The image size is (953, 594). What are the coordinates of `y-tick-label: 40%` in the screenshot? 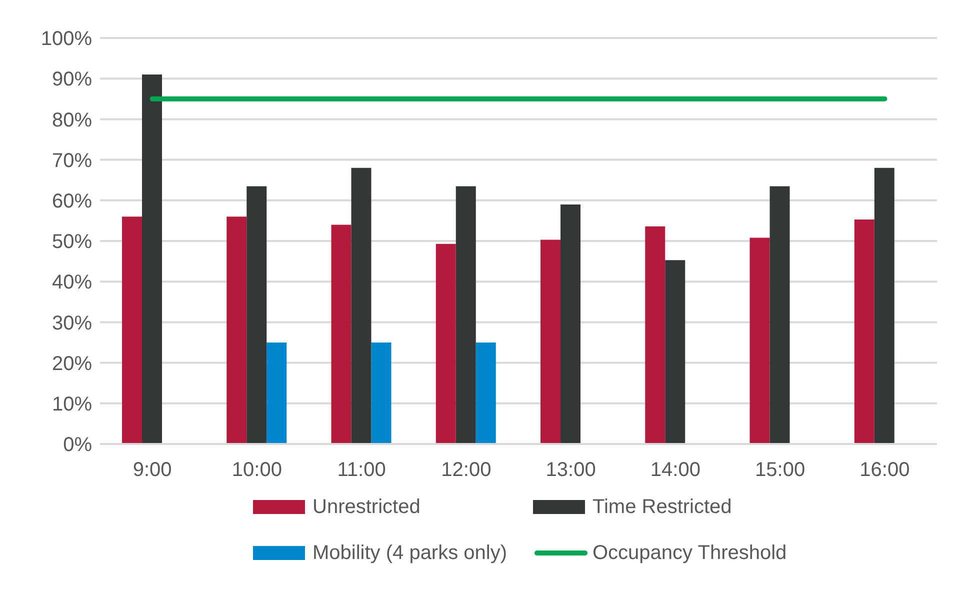 It's located at (72, 283).